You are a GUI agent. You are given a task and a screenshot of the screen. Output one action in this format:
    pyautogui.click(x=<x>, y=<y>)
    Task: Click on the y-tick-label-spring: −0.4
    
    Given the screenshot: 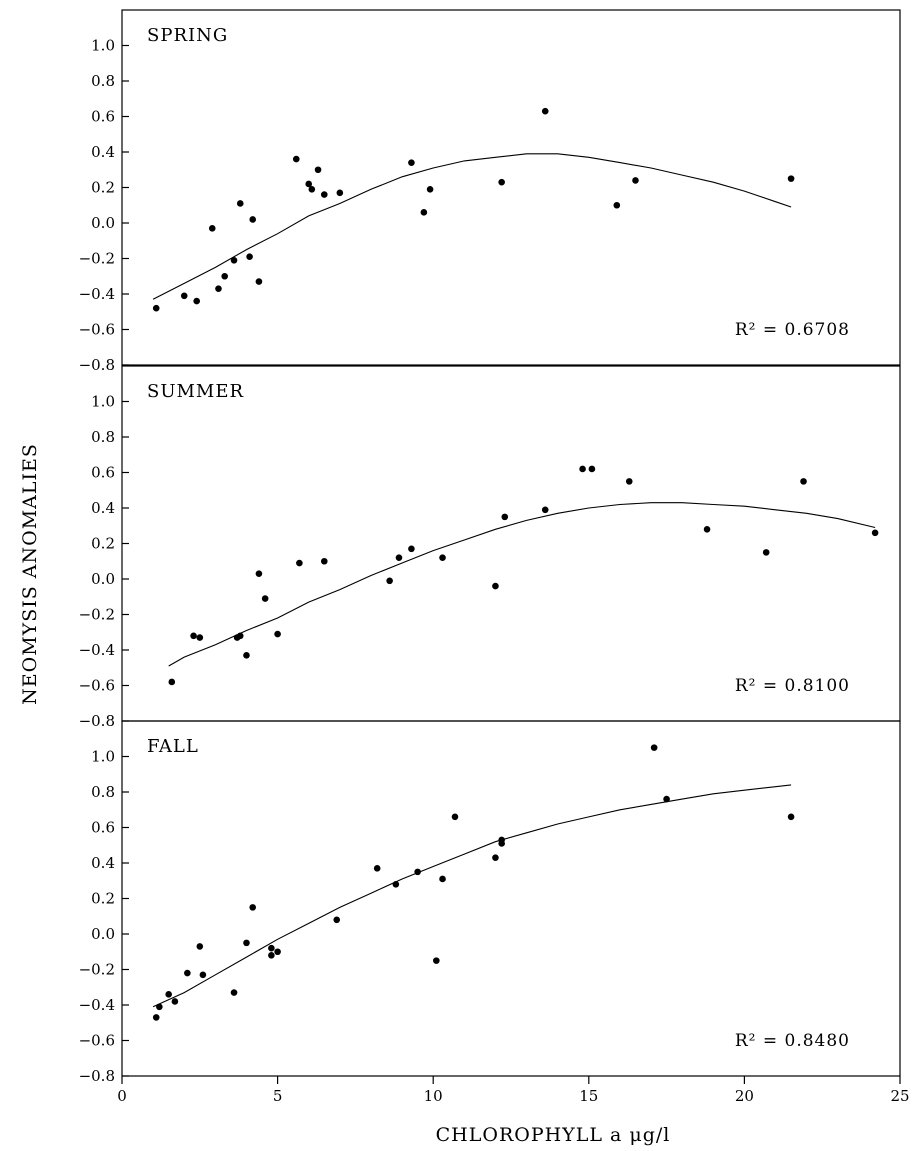 What is the action you would take?
    pyautogui.click(x=97, y=294)
    